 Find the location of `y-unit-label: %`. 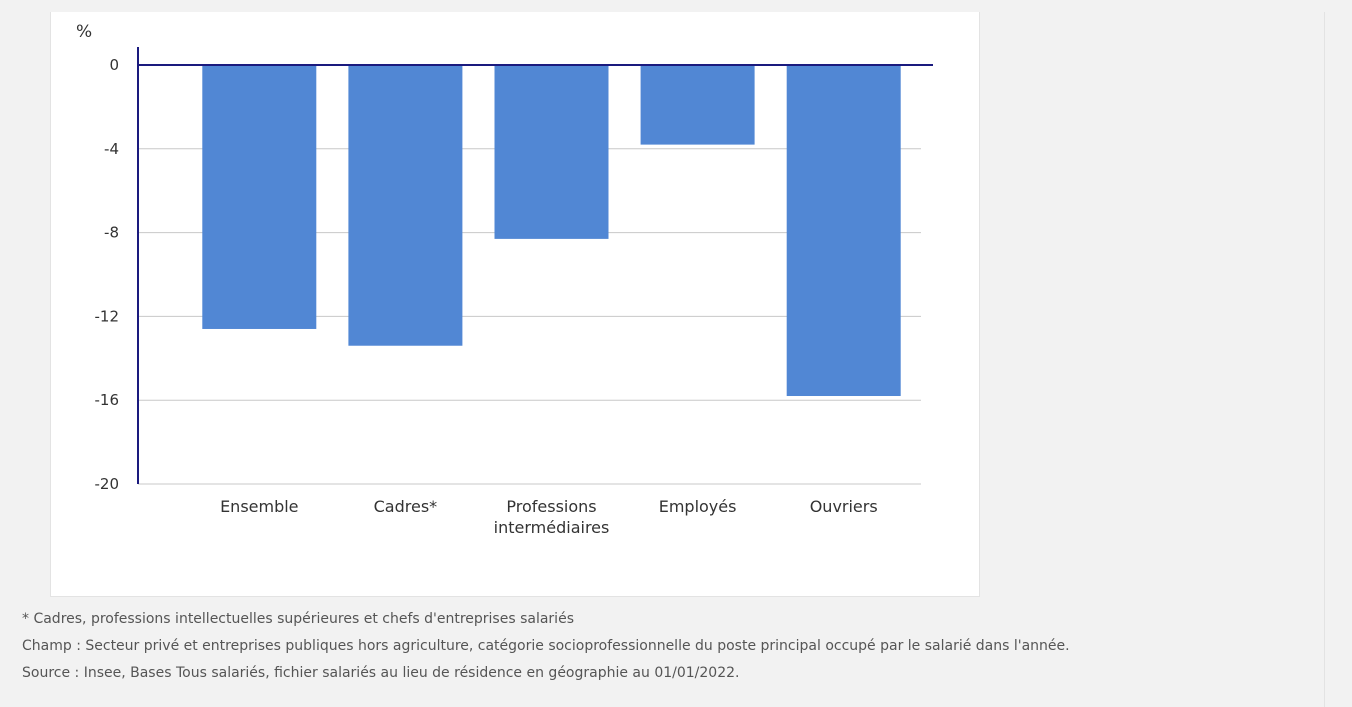

y-unit-label: % is located at coordinates (84, 32).